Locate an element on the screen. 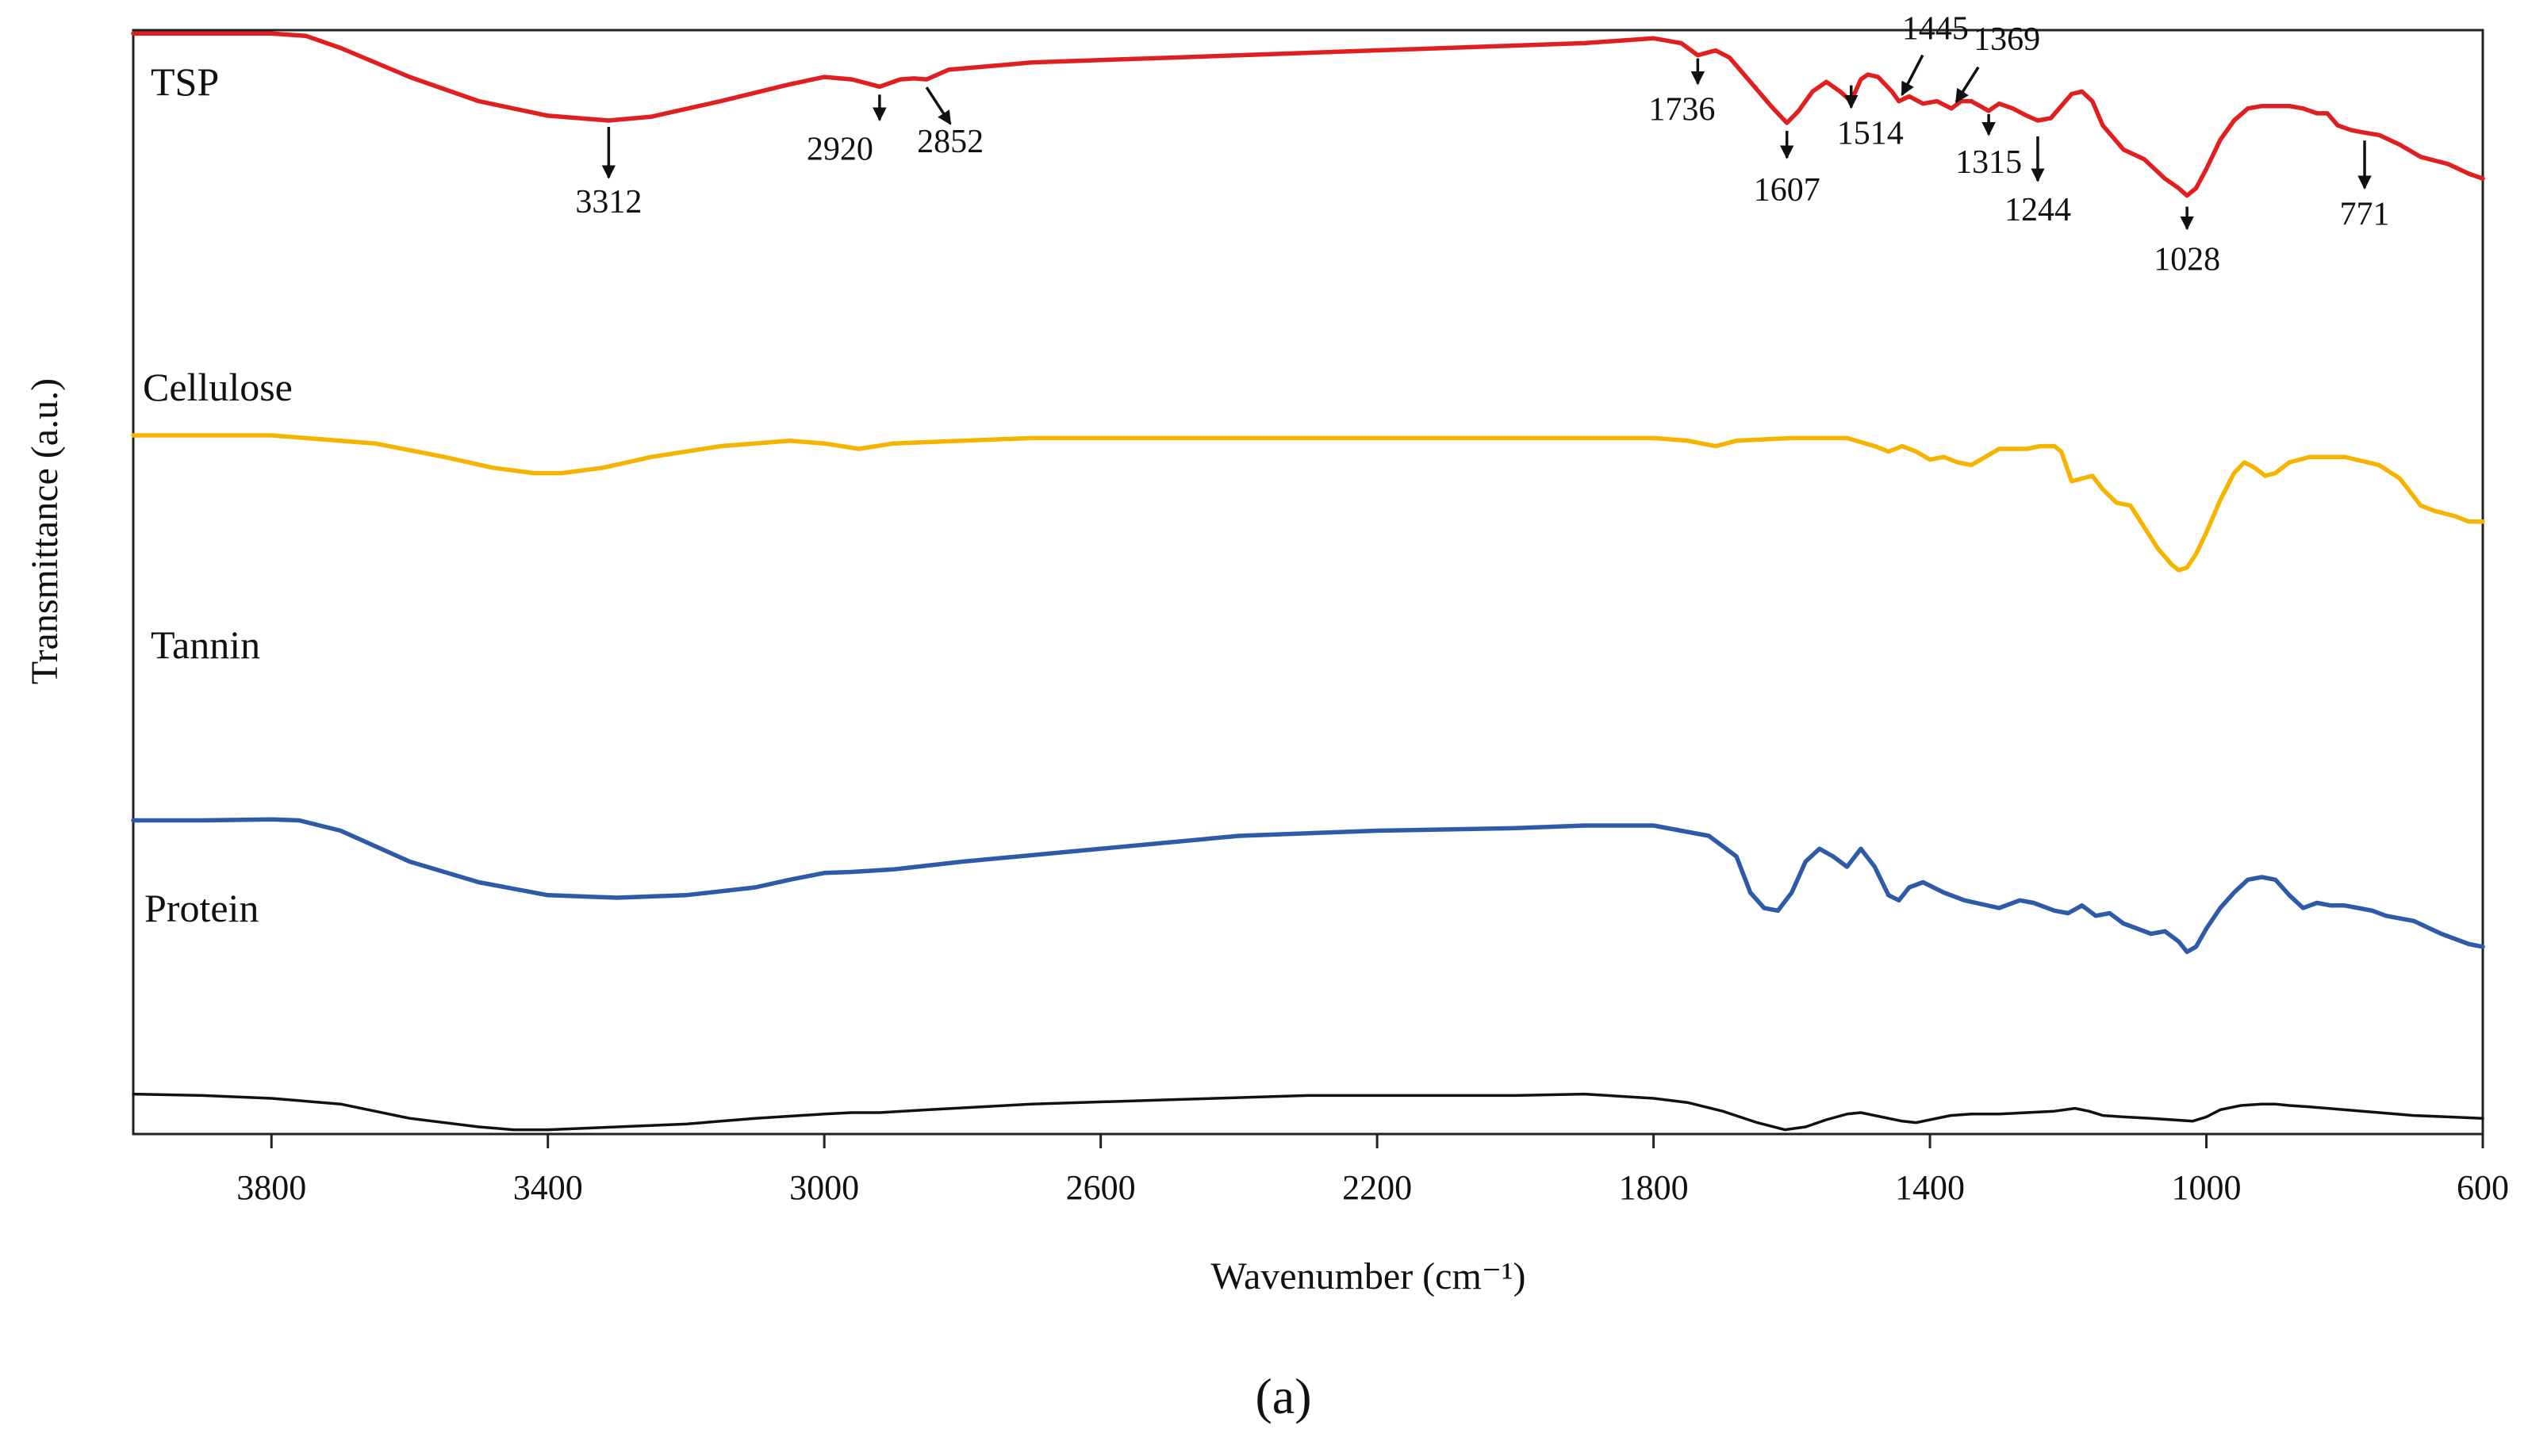 The width and height of the screenshot is (2528, 1456). x-tick-label: 600 is located at coordinates (2483, 1187).